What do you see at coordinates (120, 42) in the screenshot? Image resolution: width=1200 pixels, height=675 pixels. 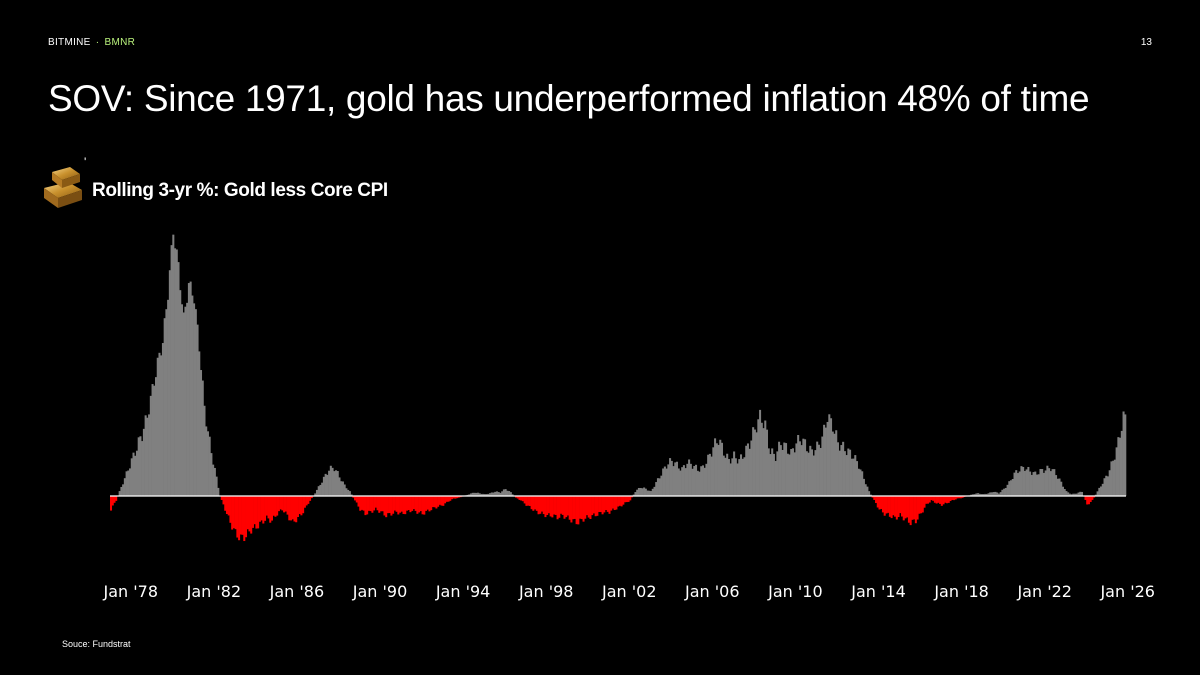 I see `brand-ticker: BMNR` at bounding box center [120, 42].